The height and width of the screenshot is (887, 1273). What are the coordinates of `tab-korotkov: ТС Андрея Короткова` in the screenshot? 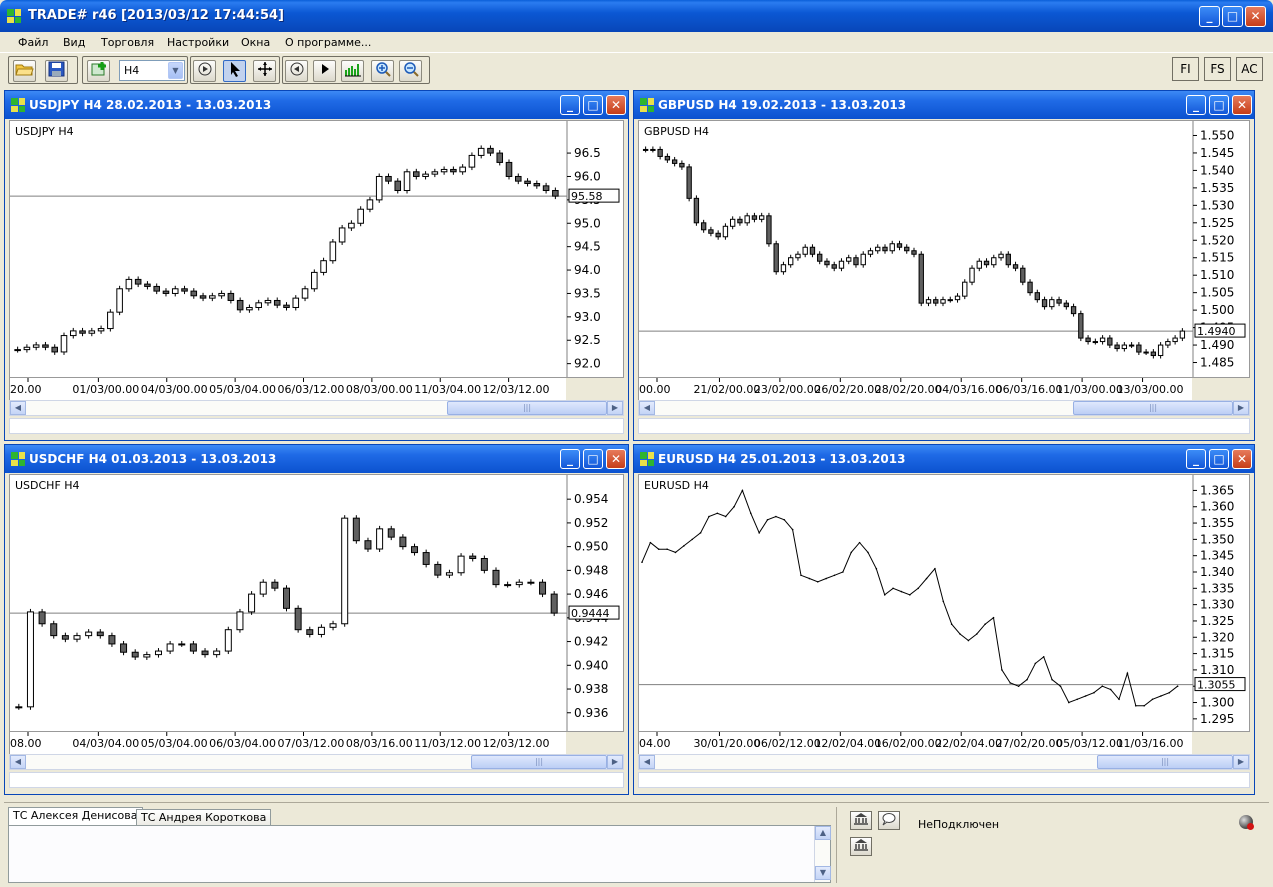 It's located at (204, 817).